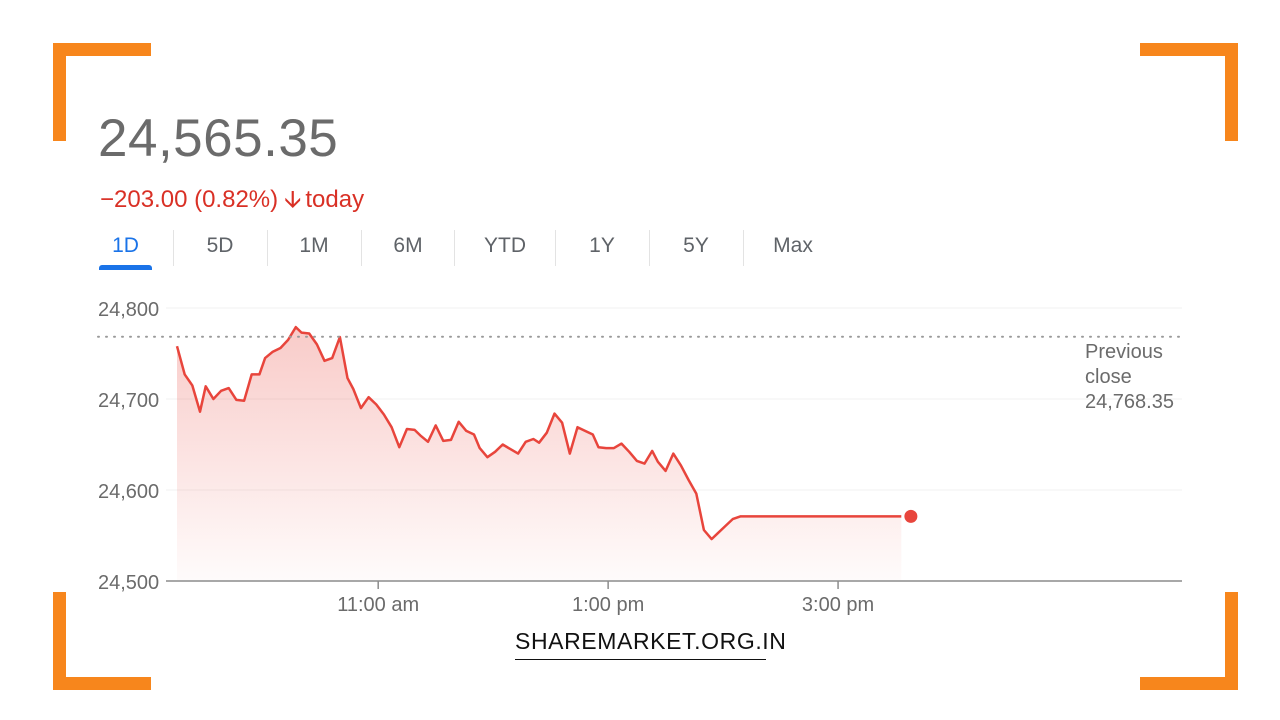 The width and height of the screenshot is (1280, 720). I want to click on x-tick-label: 11:00 am, so click(378, 605).